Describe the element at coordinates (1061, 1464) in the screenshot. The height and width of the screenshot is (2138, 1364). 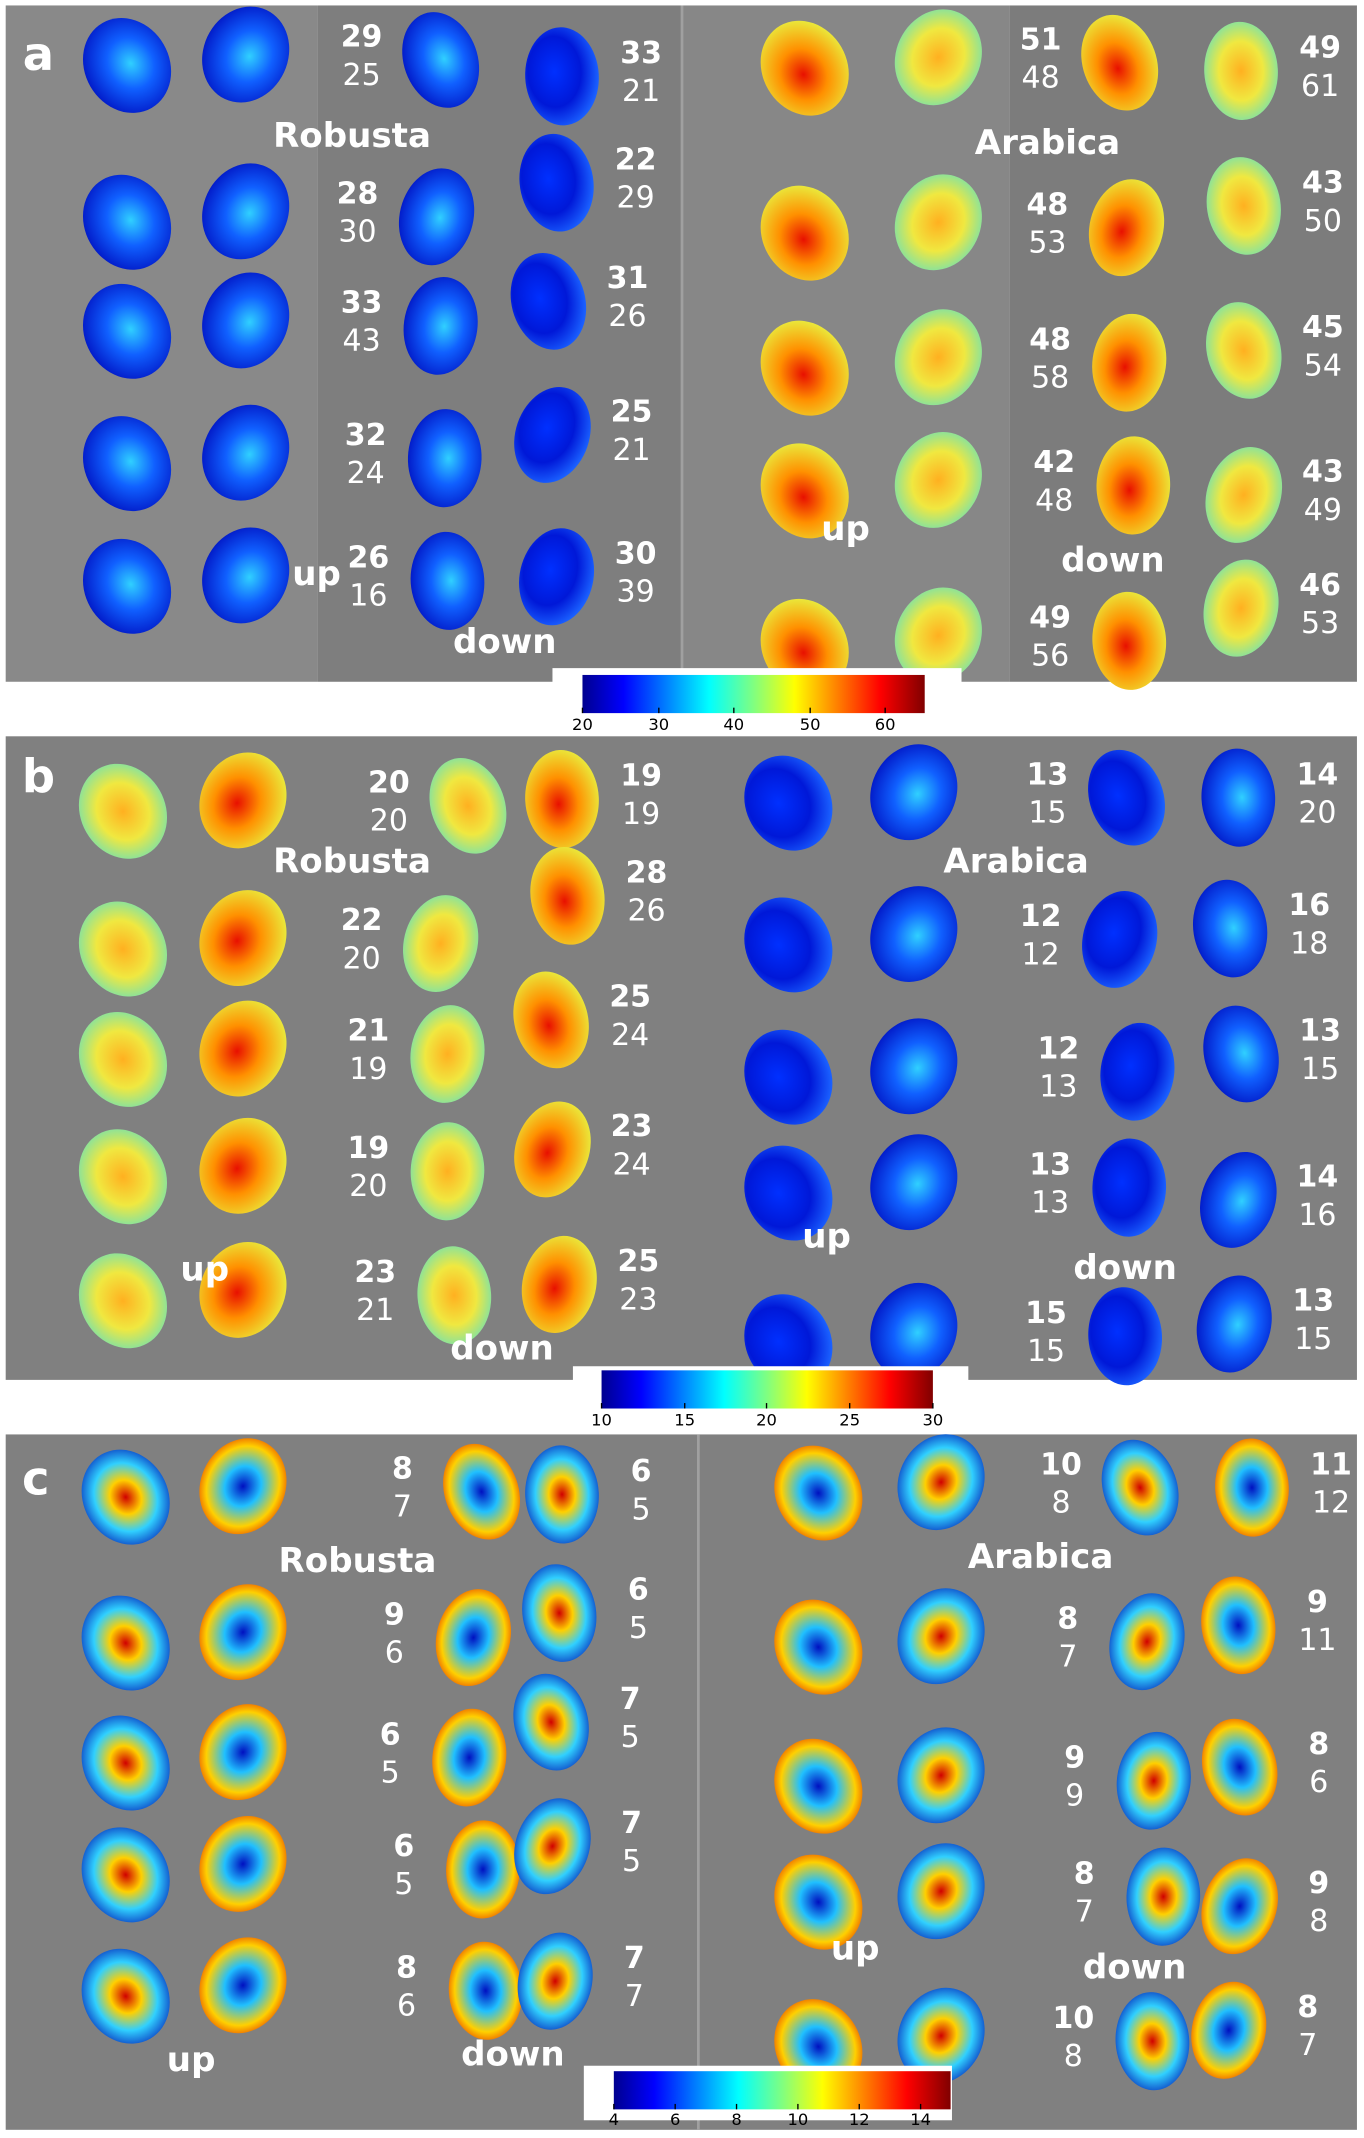
I see `value-top: 10` at that location.